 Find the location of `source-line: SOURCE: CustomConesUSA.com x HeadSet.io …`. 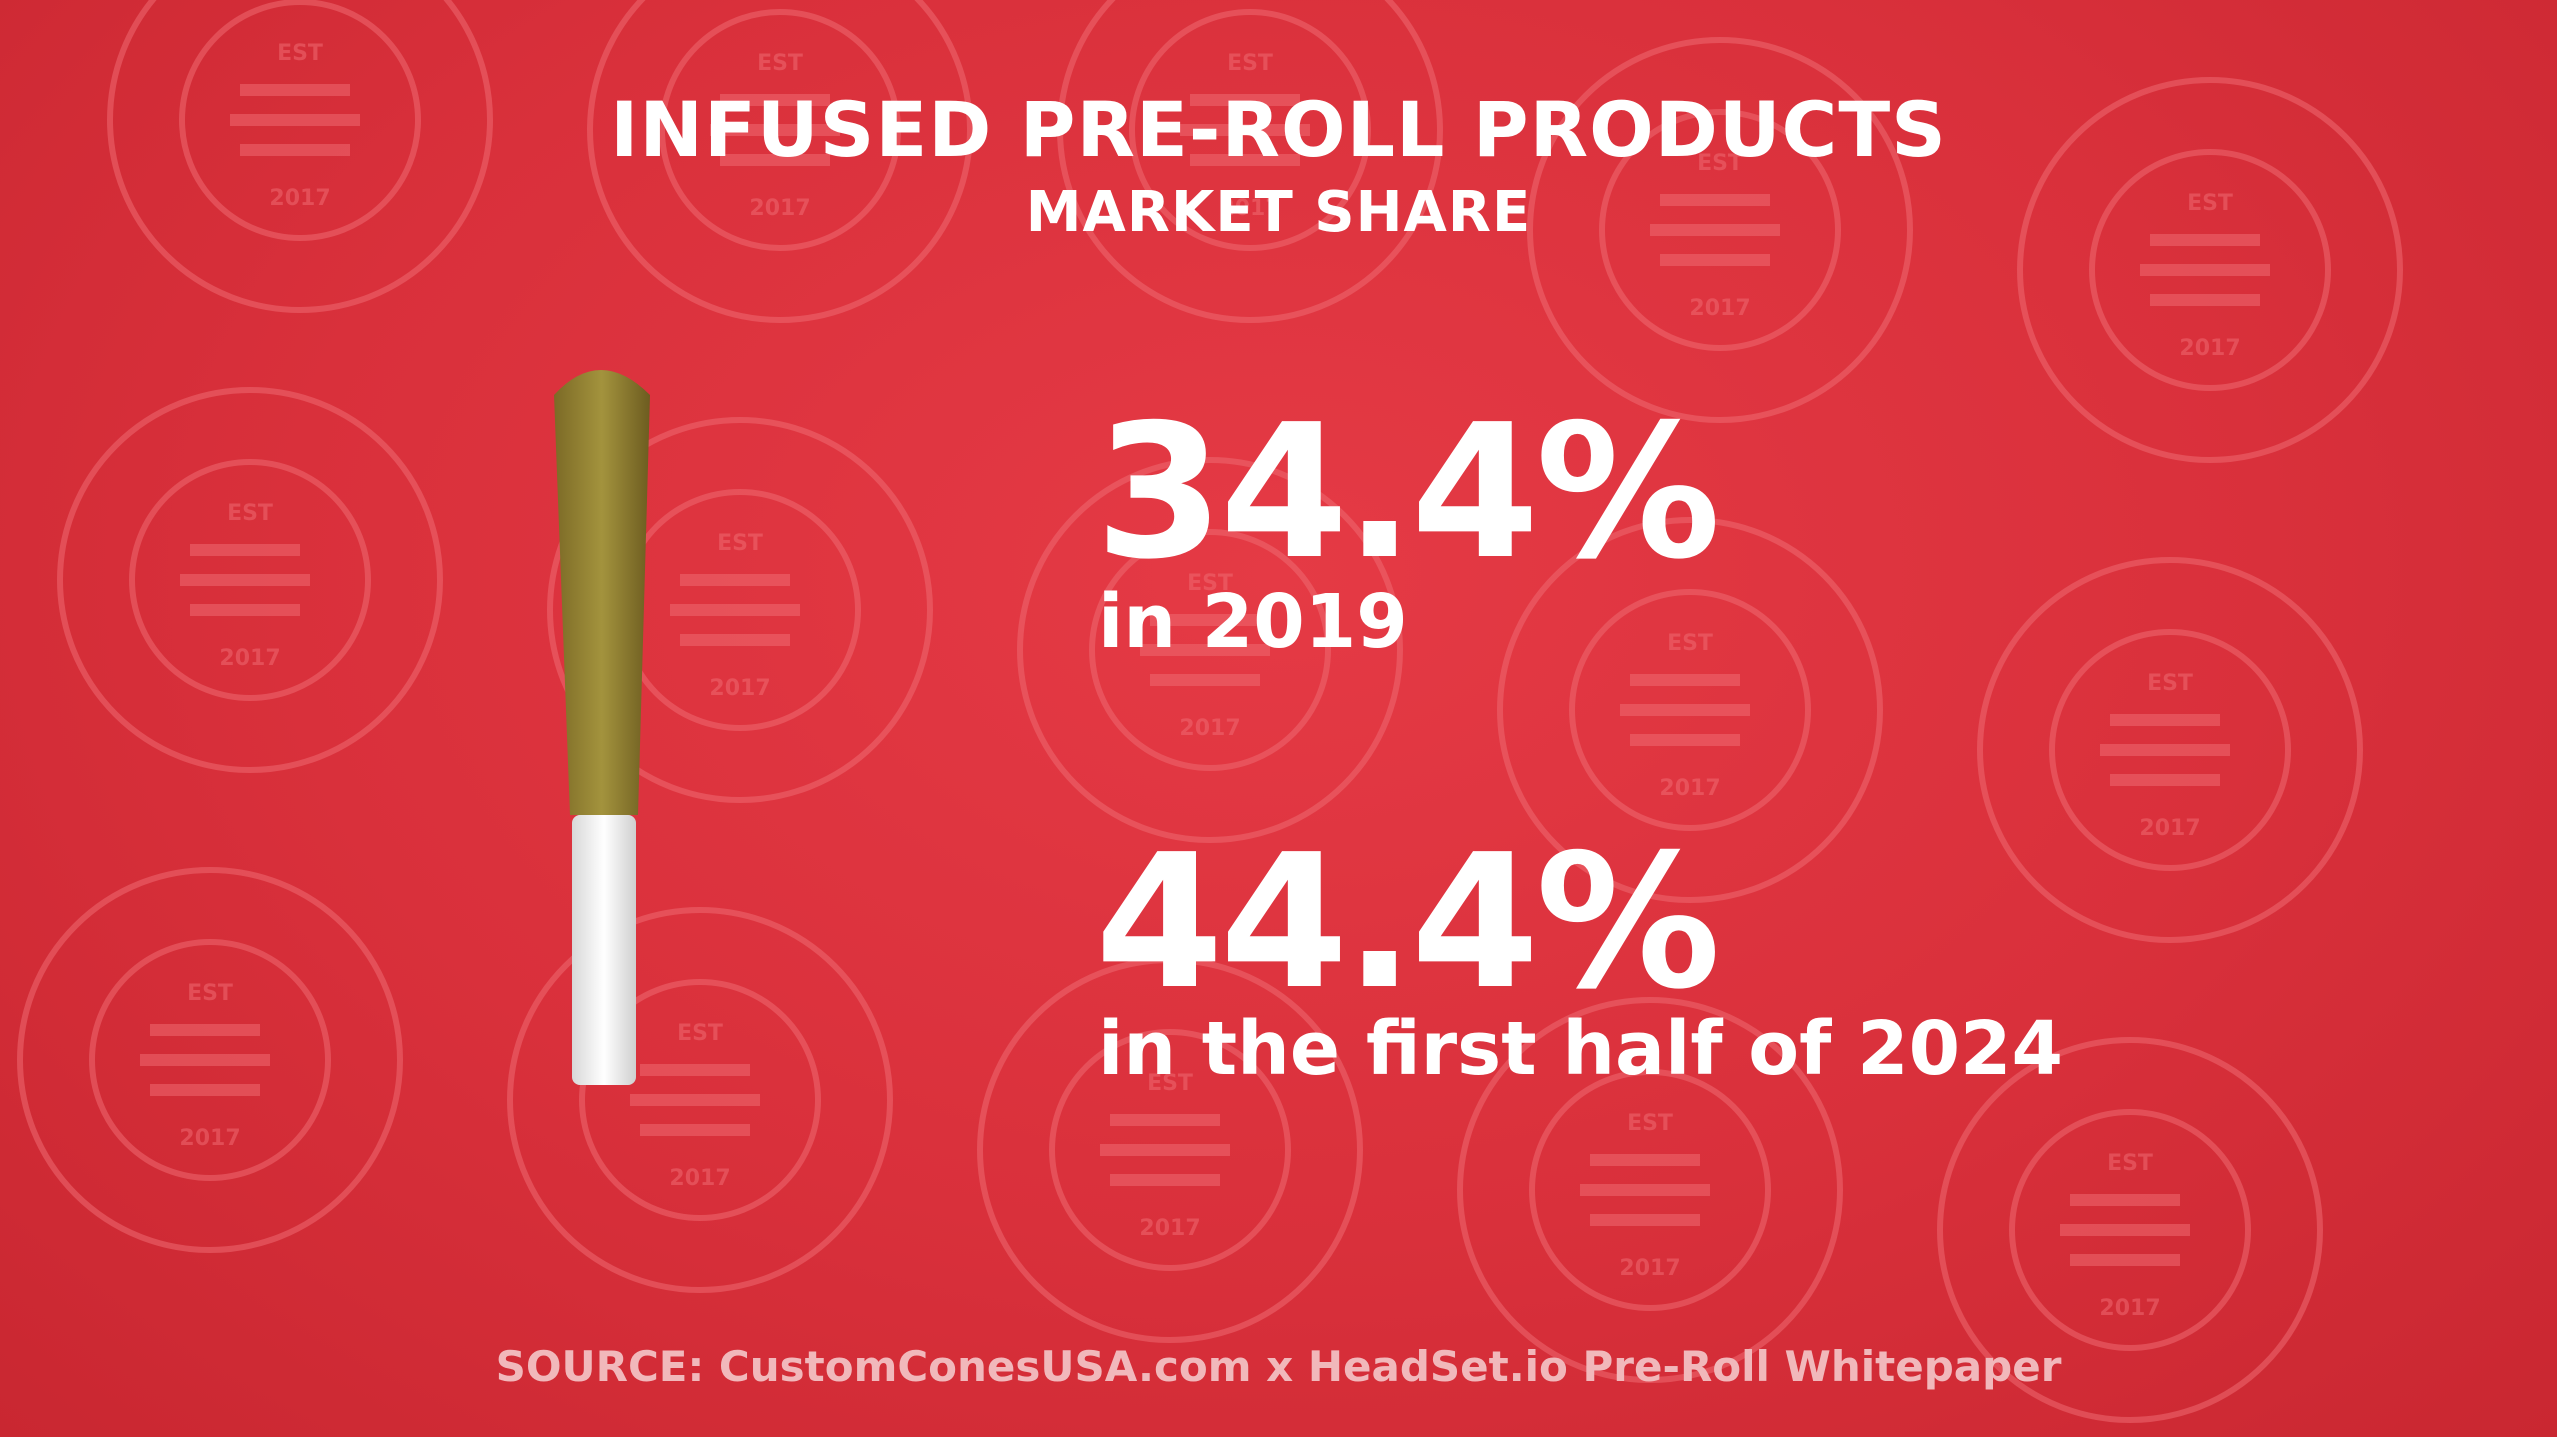

source-line: SOURCE: CustomConesUSA.com x HeadSet.io … is located at coordinates (1278, 1366).